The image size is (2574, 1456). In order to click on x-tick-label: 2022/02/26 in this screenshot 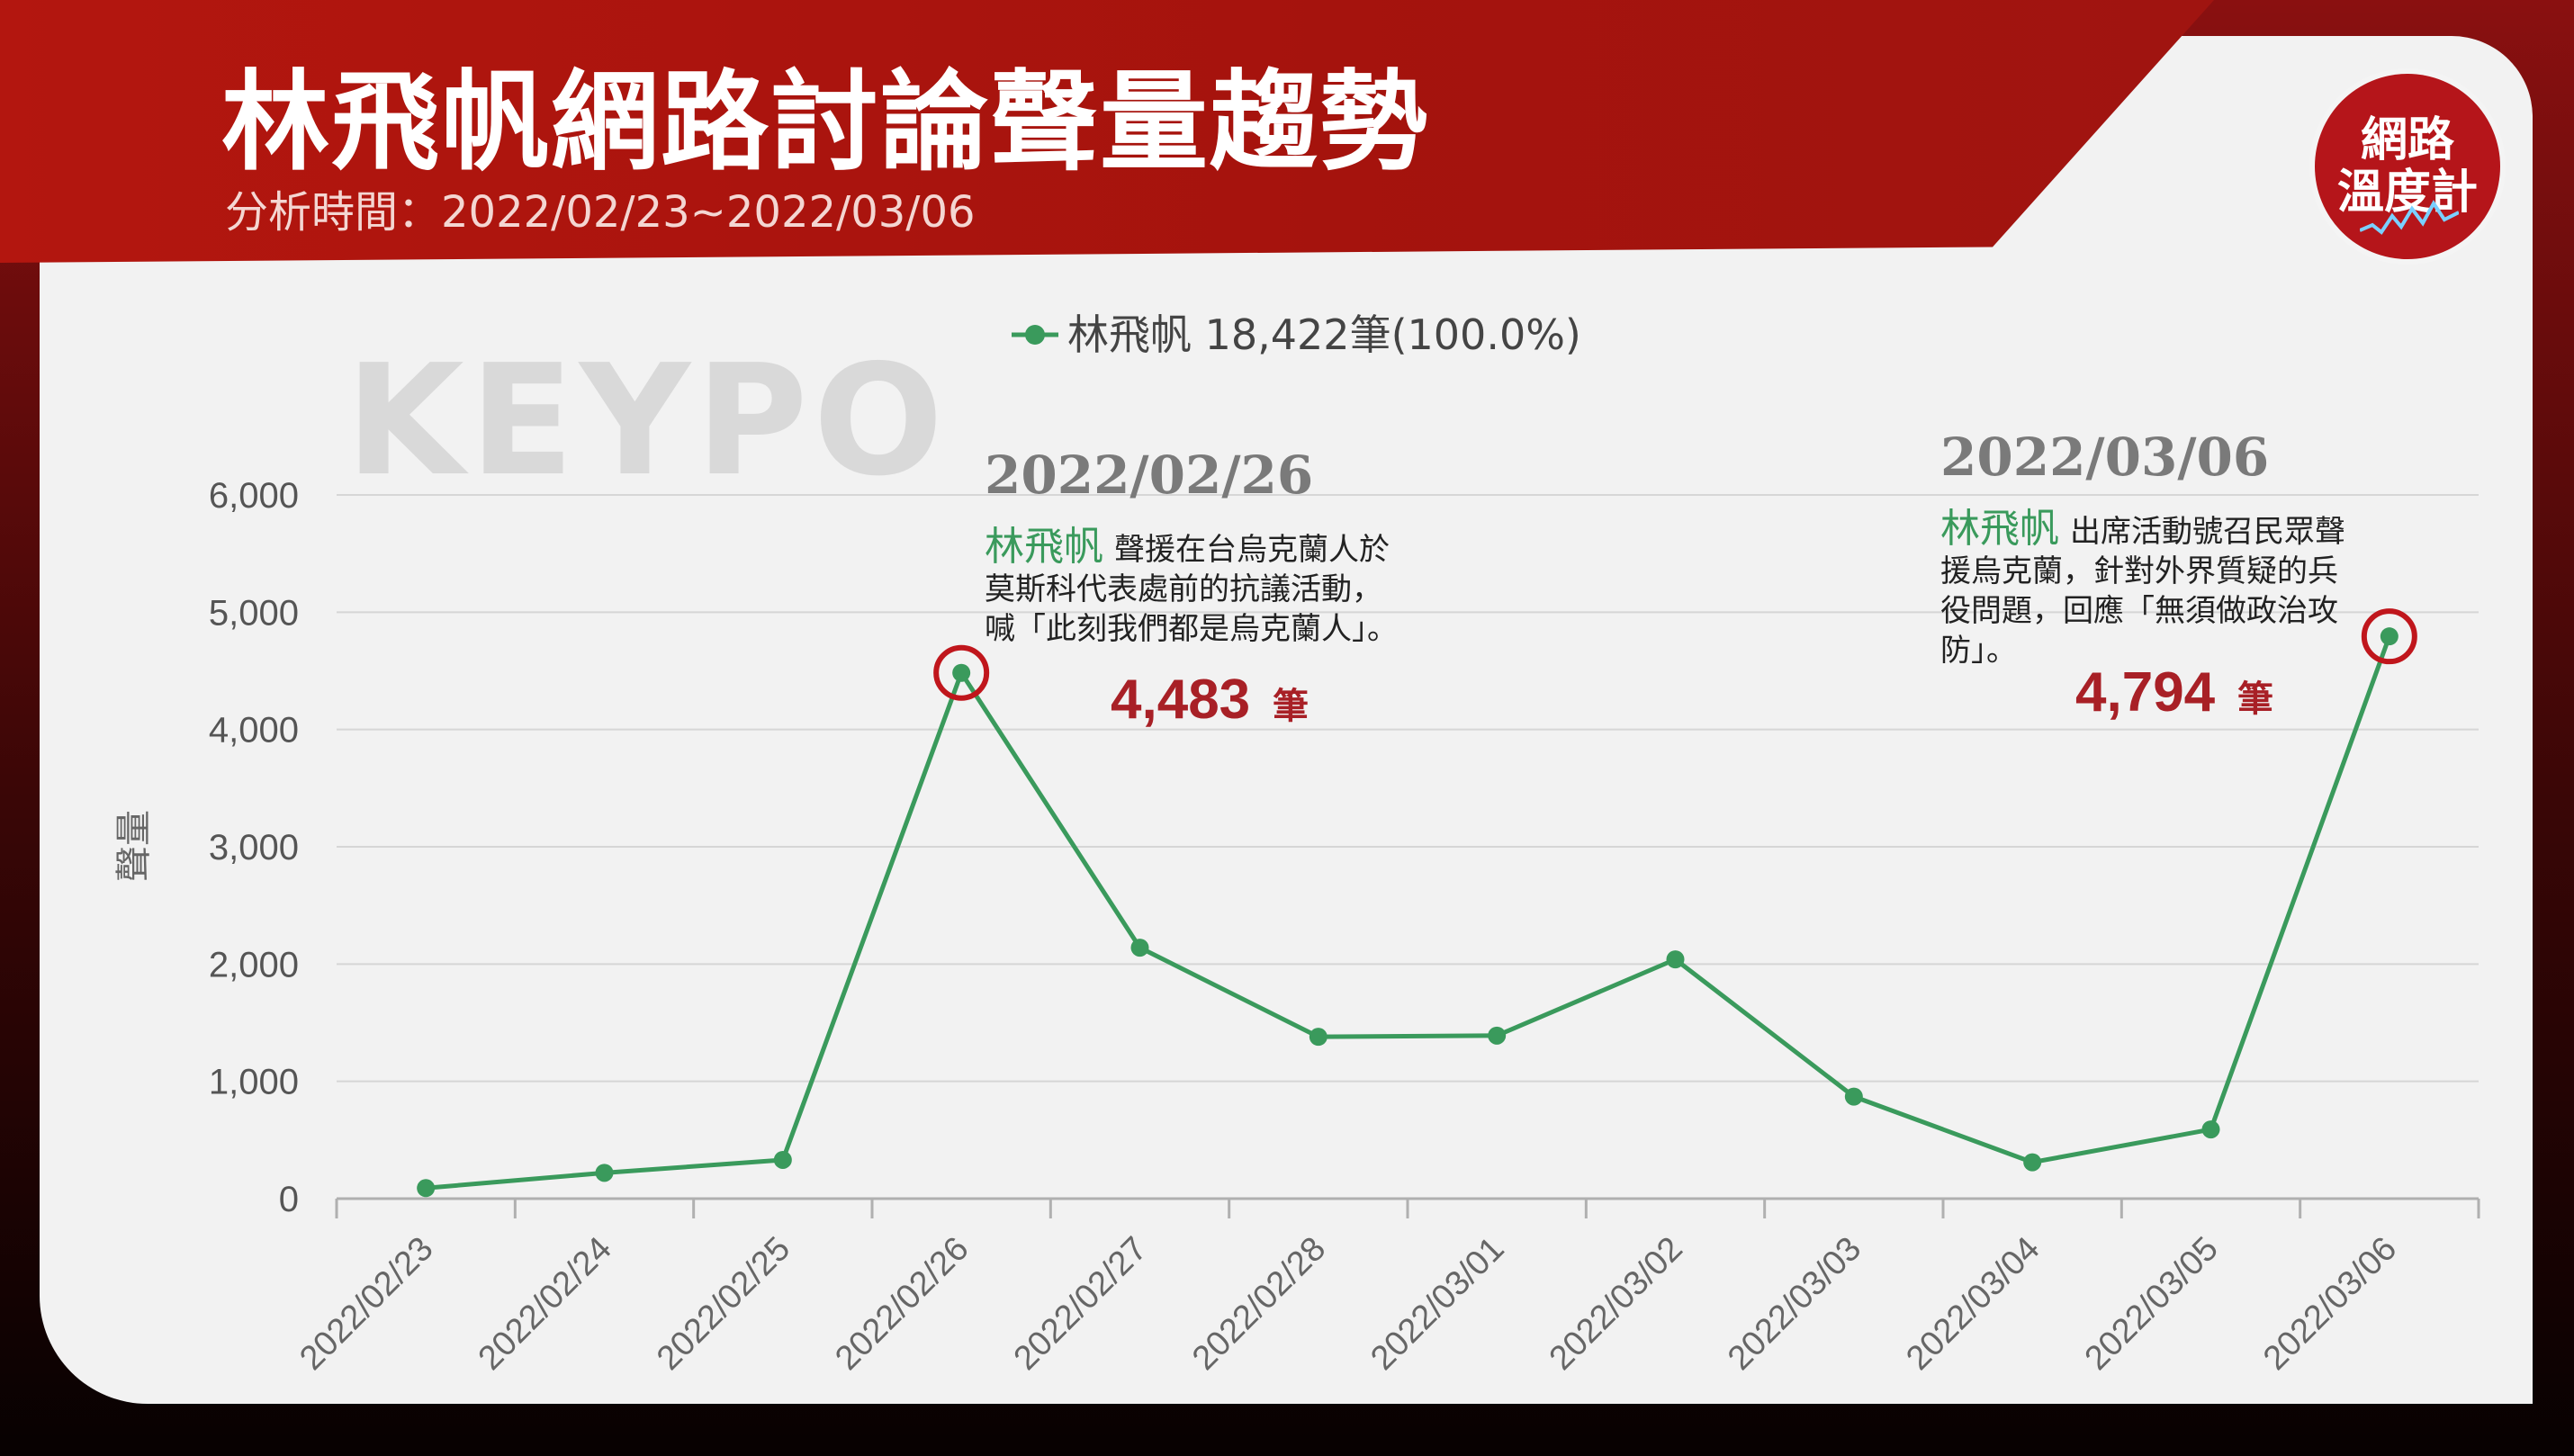, I will do `click(902, 1304)`.